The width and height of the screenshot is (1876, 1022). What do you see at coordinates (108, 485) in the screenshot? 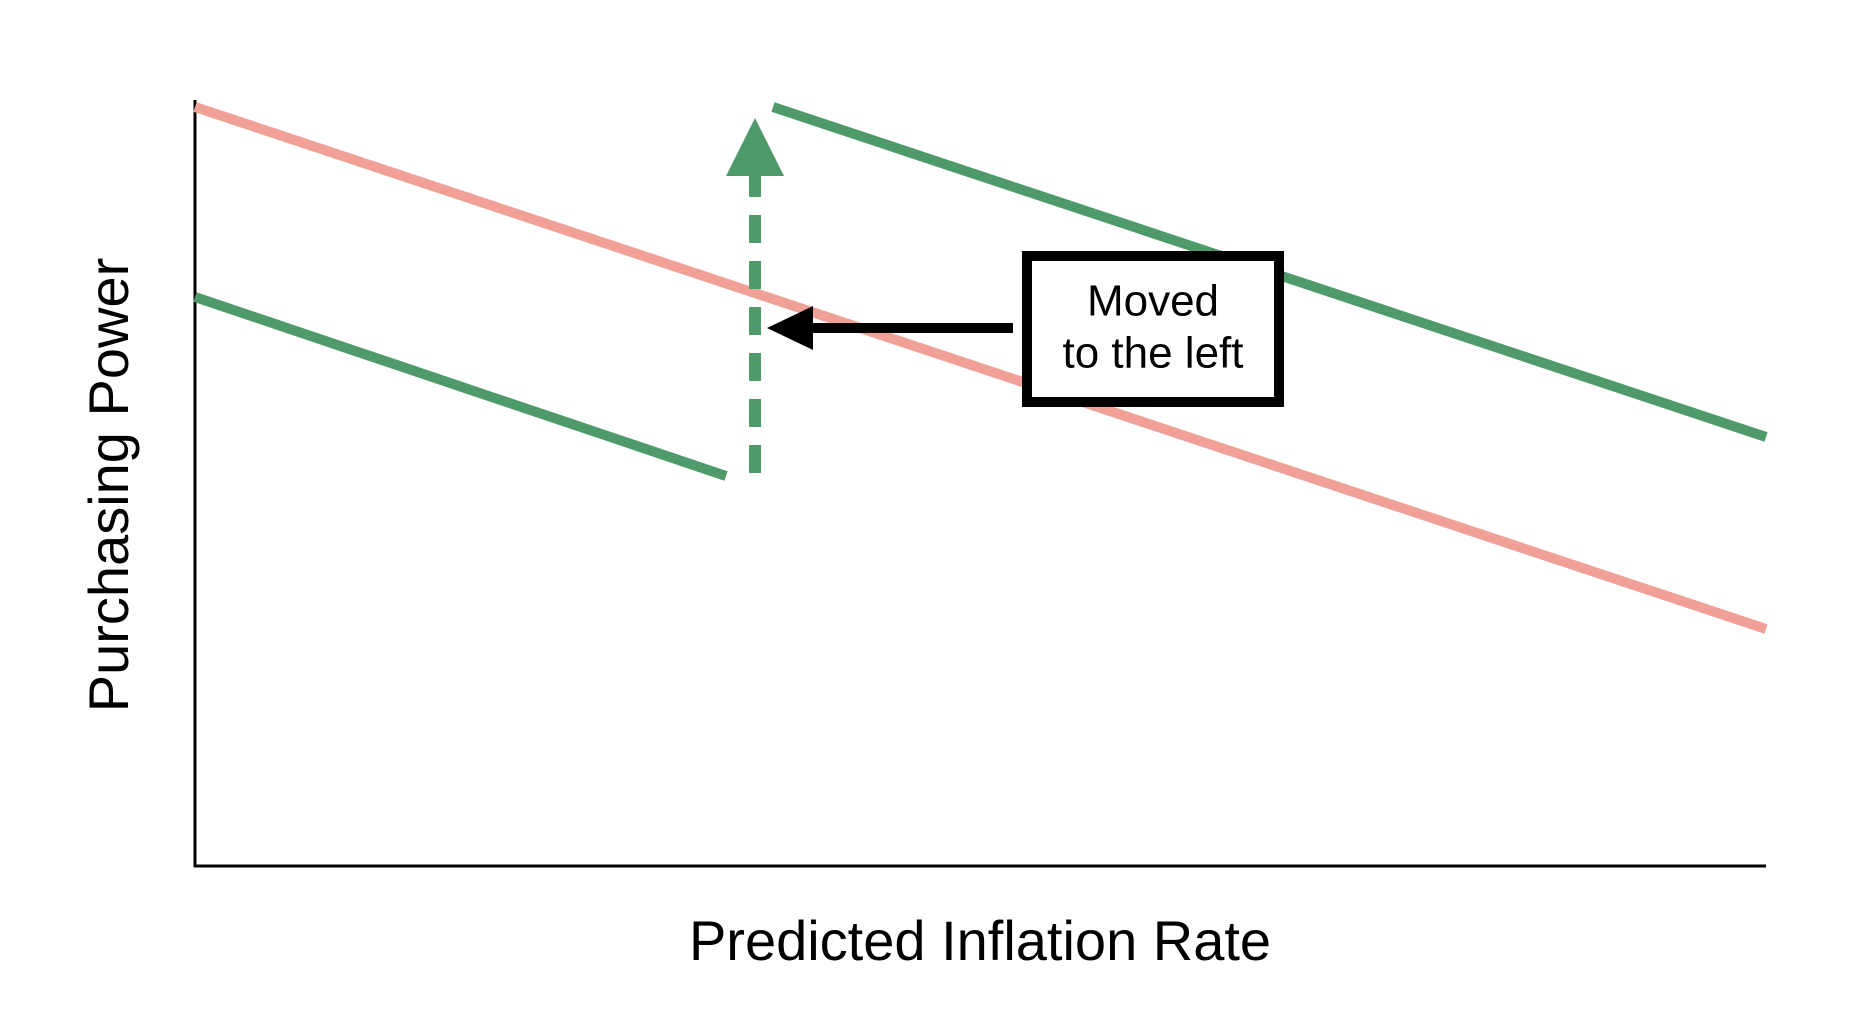
I see `y-axis-label: Purchasing Power` at bounding box center [108, 485].